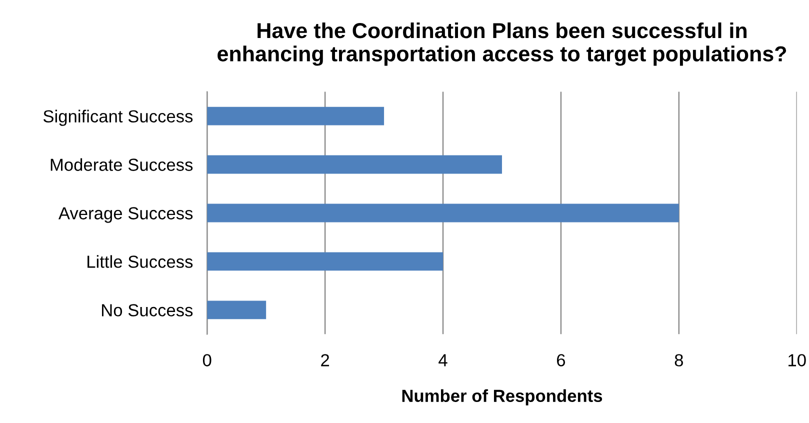  I want to click on x-tick-label: 6, so click(561, 360).